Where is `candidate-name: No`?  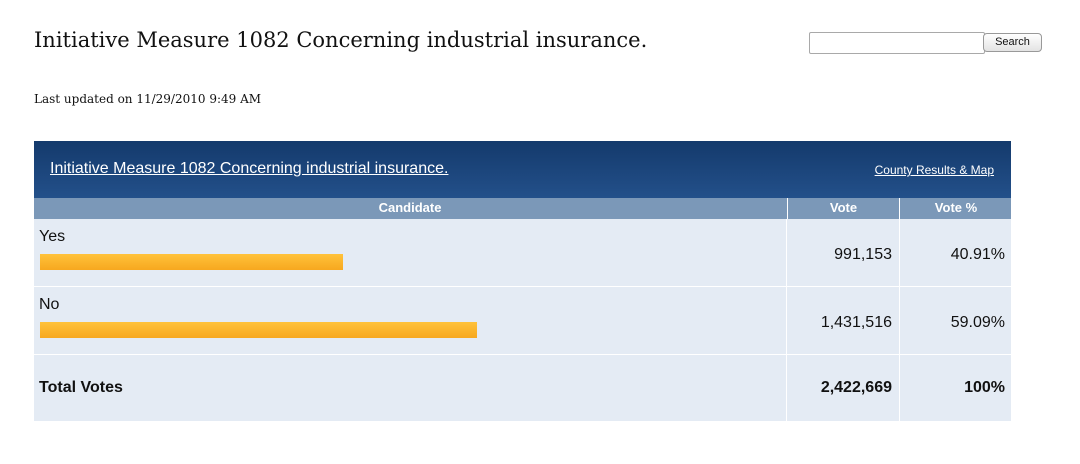 candidate-name: No is located at coordinates (49, 304).